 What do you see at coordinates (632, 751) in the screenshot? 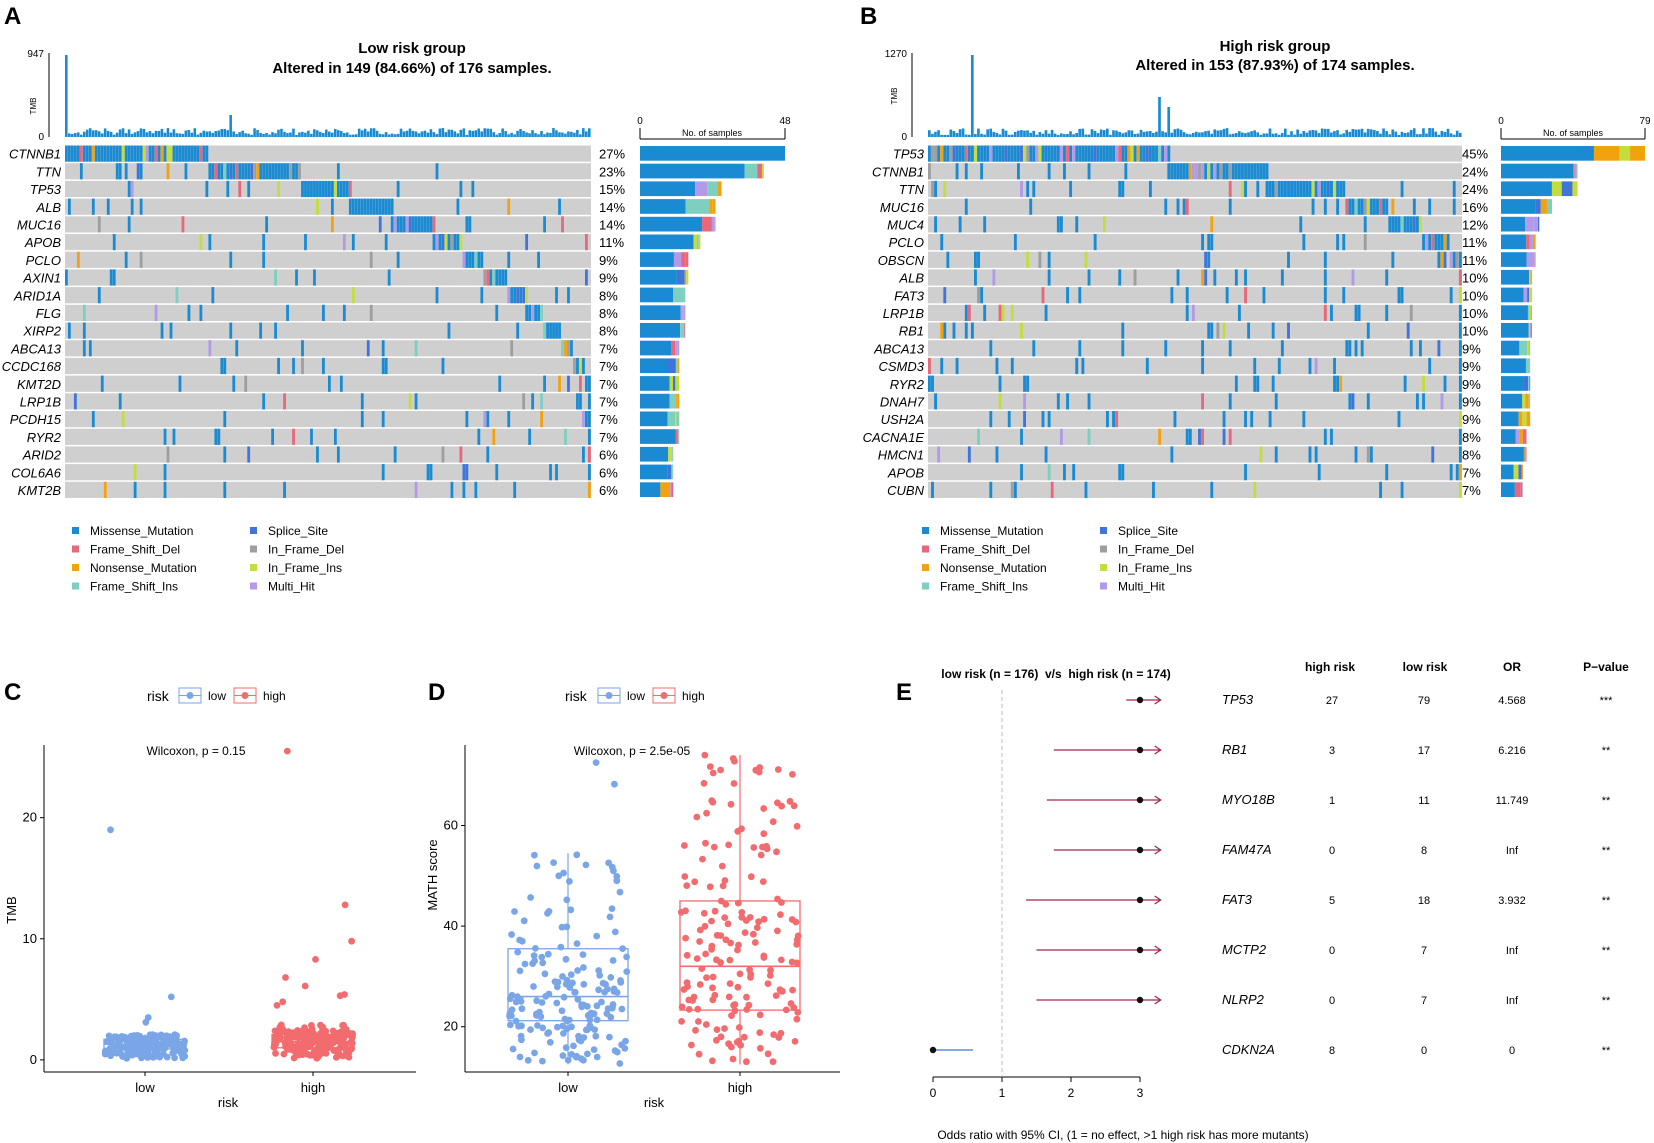
I see `annotation: Wilcoxon, p = 2.5e-05` at bounding box center [632, 751].